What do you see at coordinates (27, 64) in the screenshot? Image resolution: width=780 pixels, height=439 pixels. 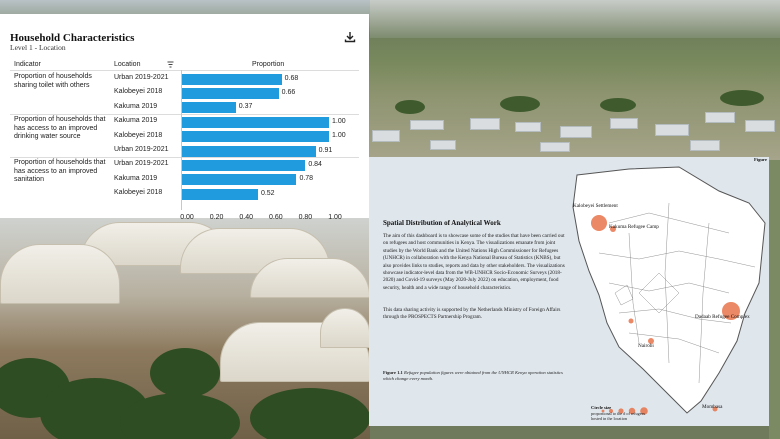 I see `column-header-indicator: Indicator` at bounding box center [27, 64].